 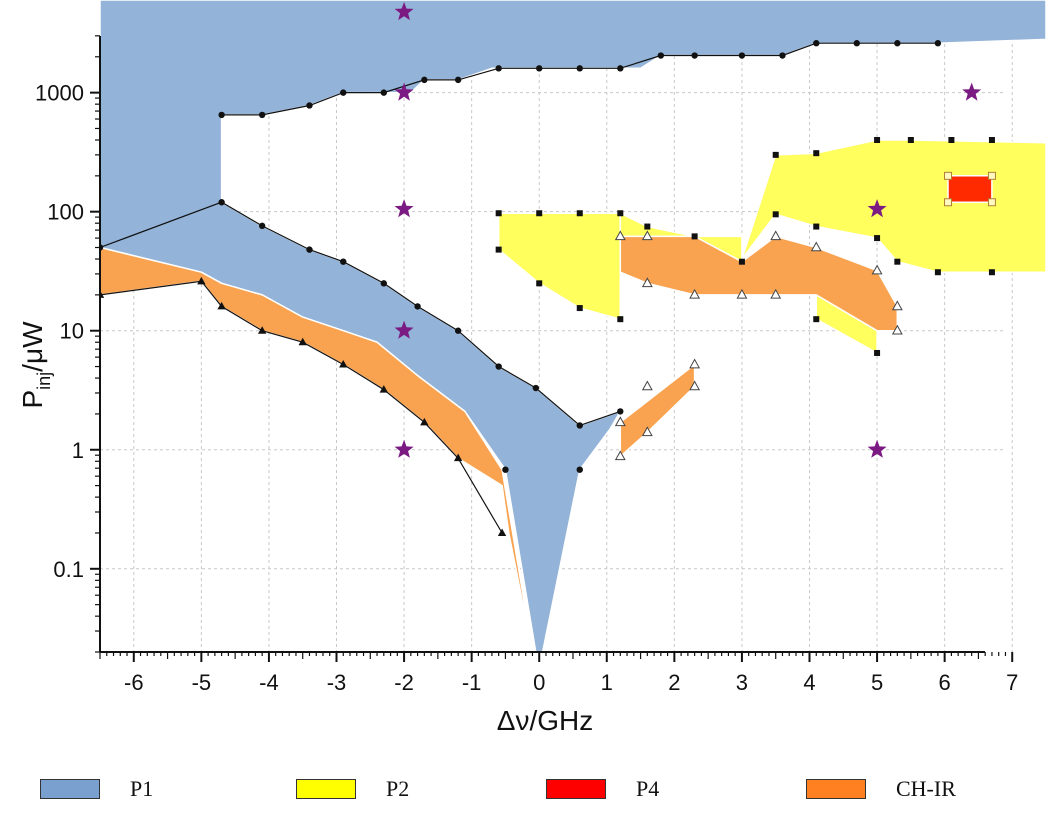 I want to click on x-tick-label: -2, so click(x=404, y=682).